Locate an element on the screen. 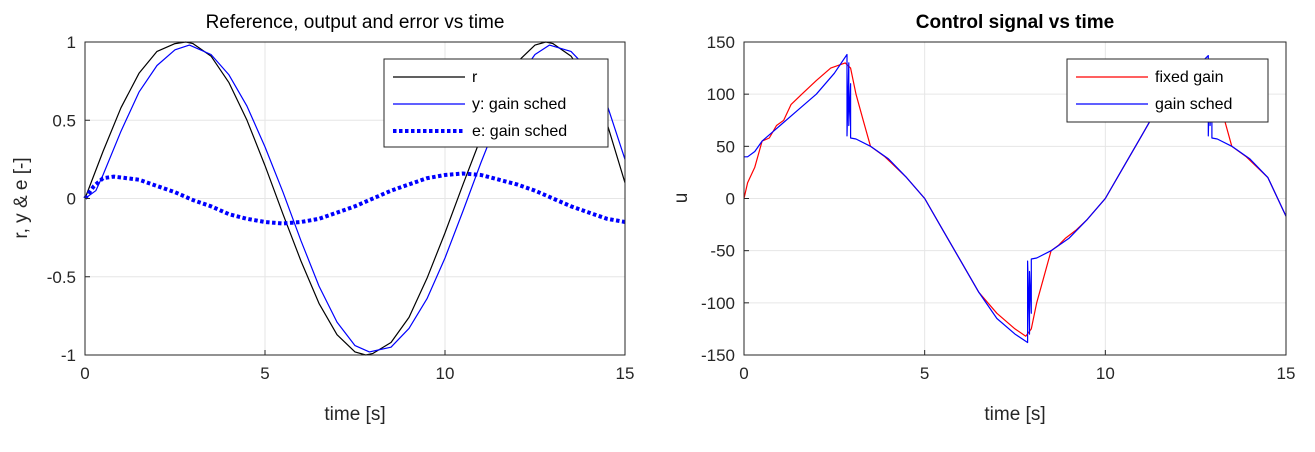  right-xtick-label: 15 is located at coordinates (1286, 373).